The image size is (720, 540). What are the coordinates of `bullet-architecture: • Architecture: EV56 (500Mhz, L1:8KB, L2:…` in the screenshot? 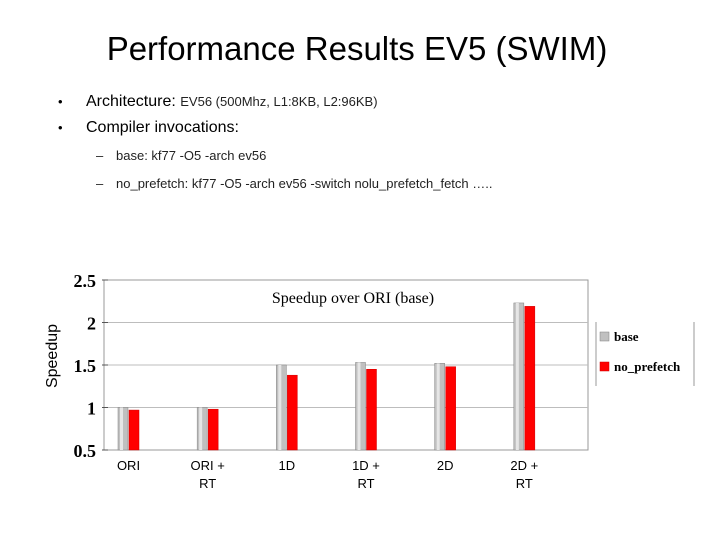 It's located at (218, 102).